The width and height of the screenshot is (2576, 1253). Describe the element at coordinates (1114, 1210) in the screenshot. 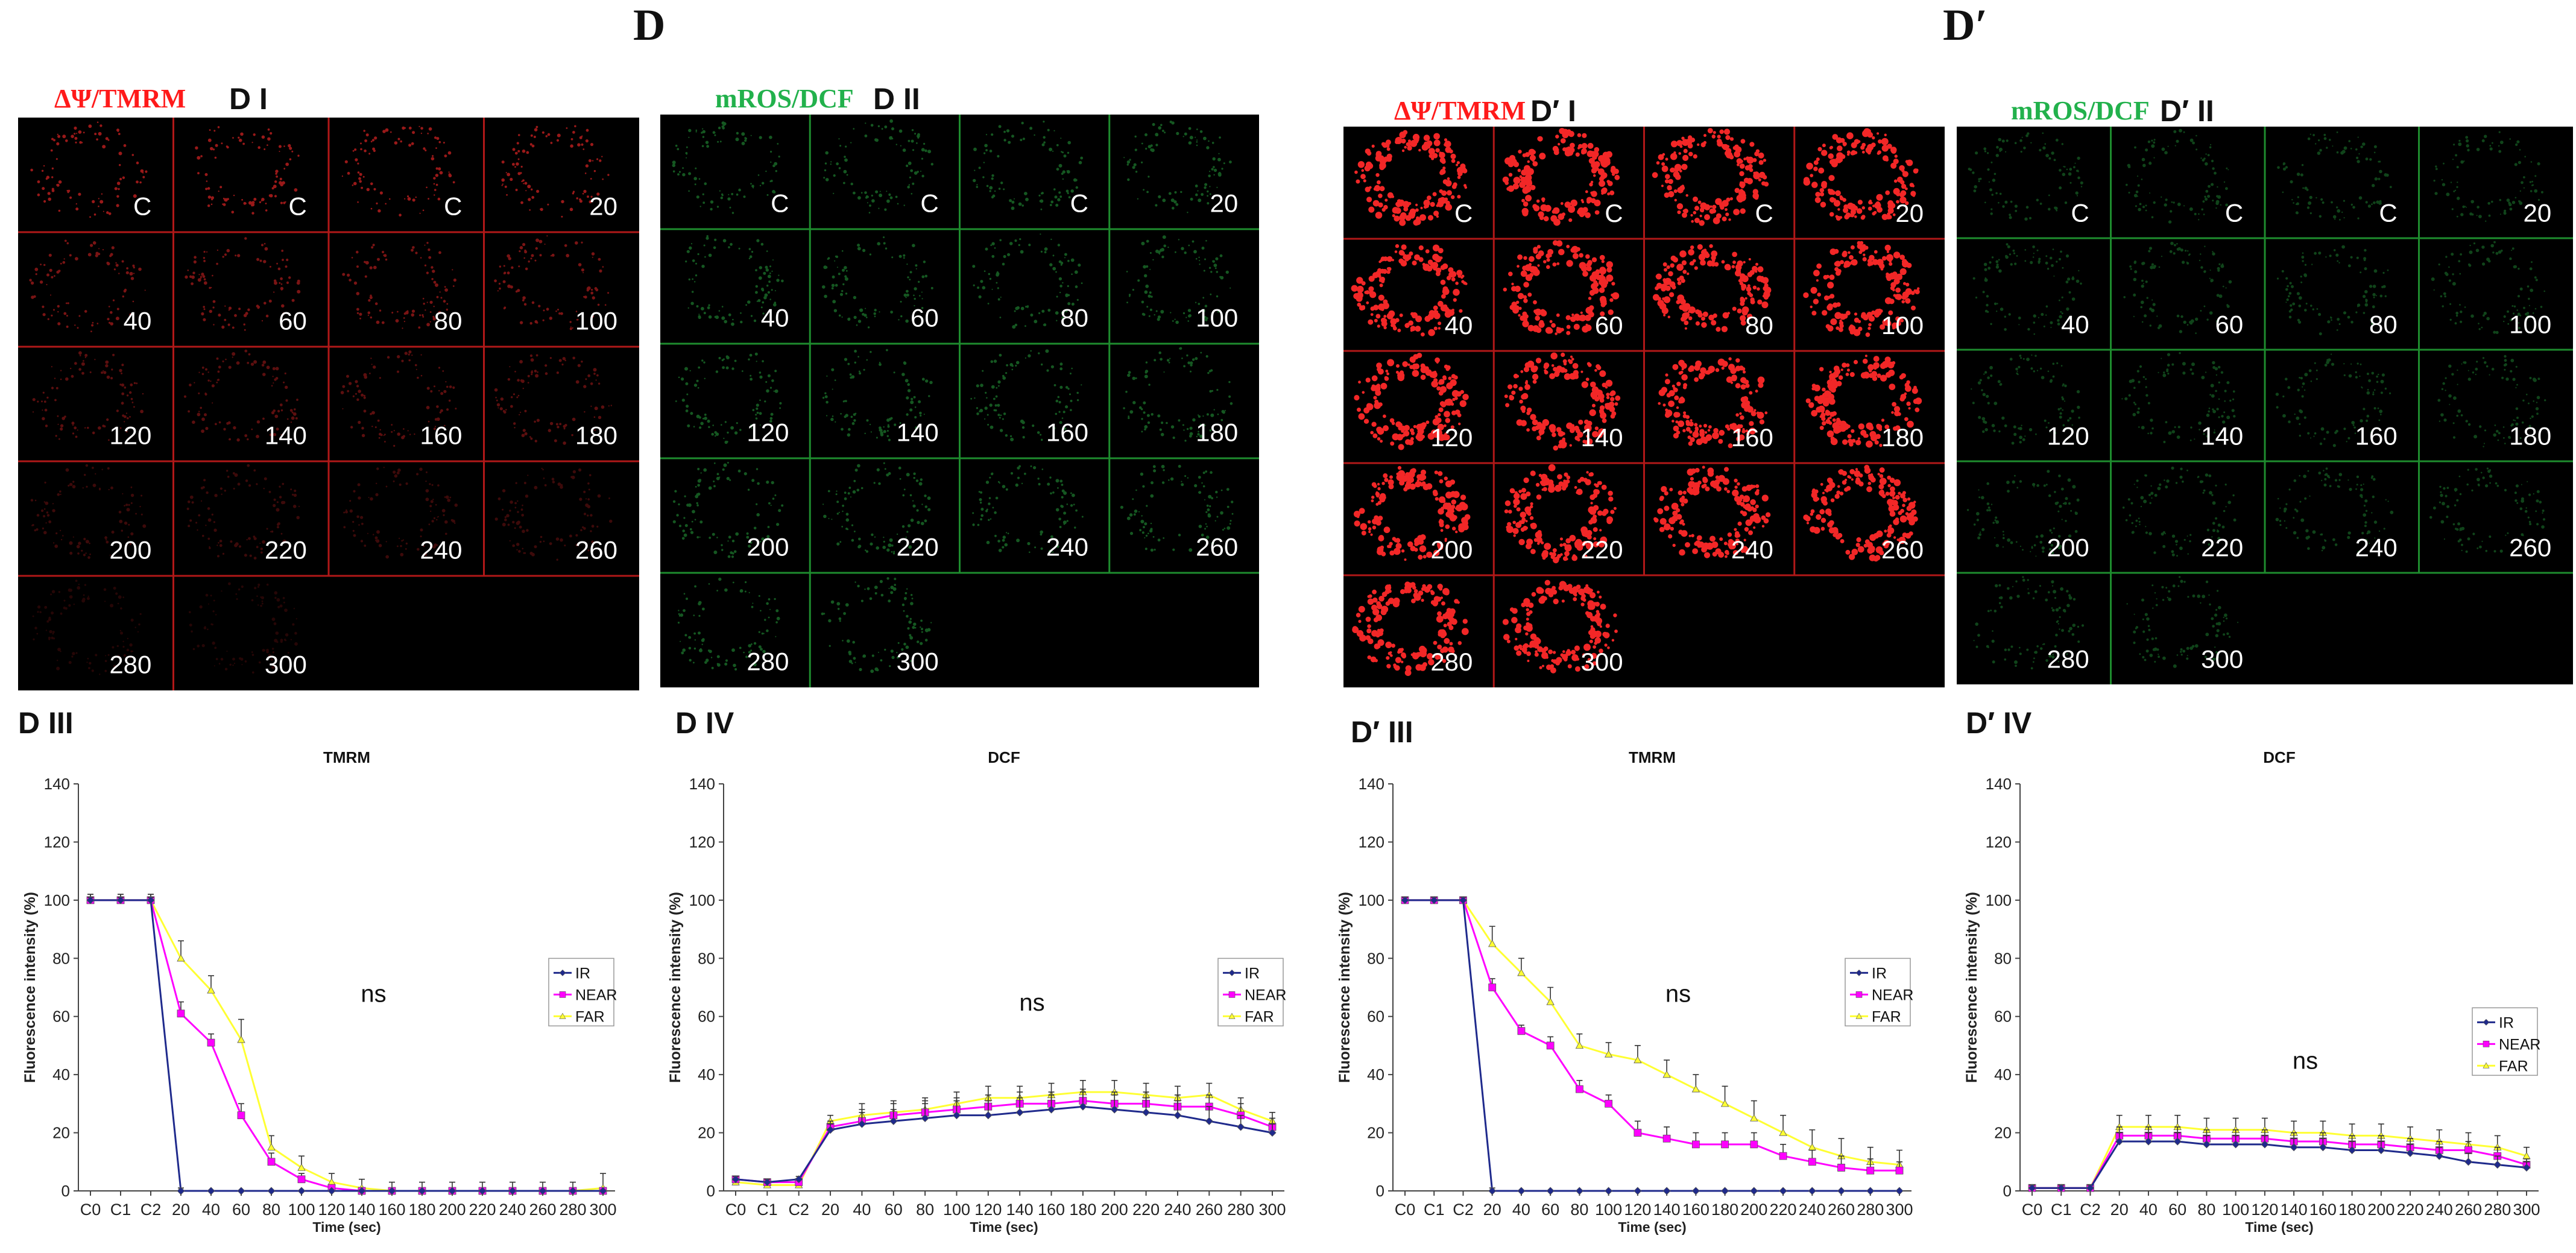

I see `x-tick-label: 200` at that location.